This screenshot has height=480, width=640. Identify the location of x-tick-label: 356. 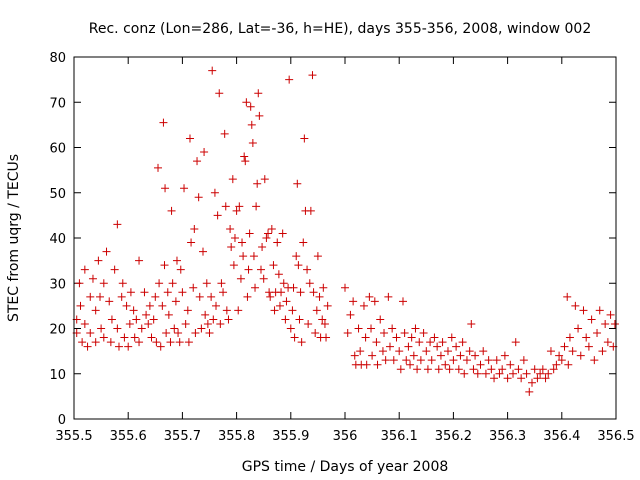
(345, 436).